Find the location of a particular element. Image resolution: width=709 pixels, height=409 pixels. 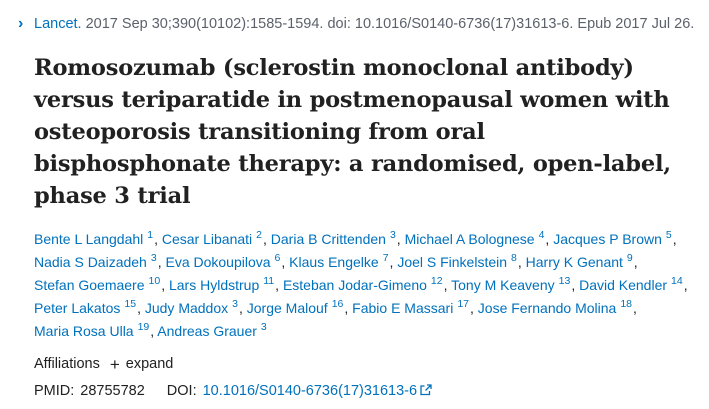

author-item: Klaus Engelke 7, is located at coordinates (341, 261).